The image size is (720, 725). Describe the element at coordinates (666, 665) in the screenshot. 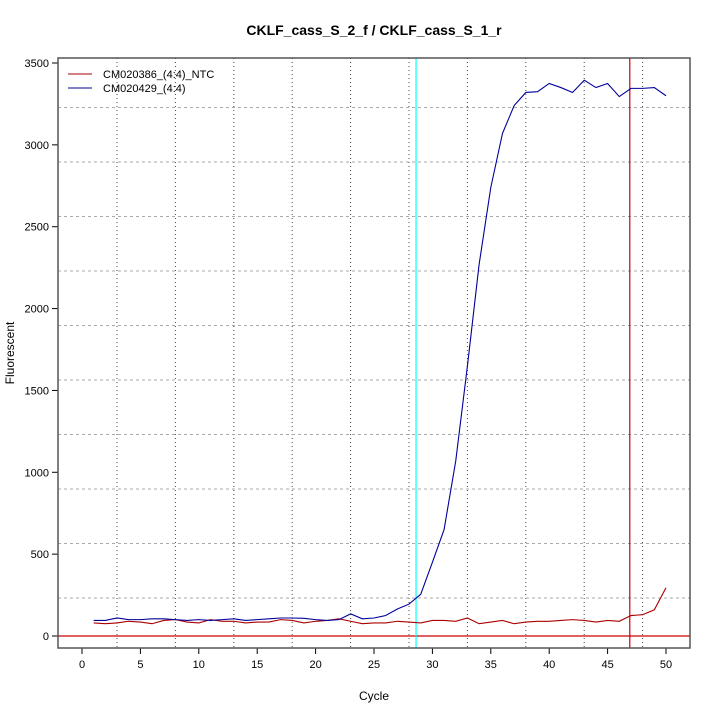

I see `x-tick-label: 50` at that location.